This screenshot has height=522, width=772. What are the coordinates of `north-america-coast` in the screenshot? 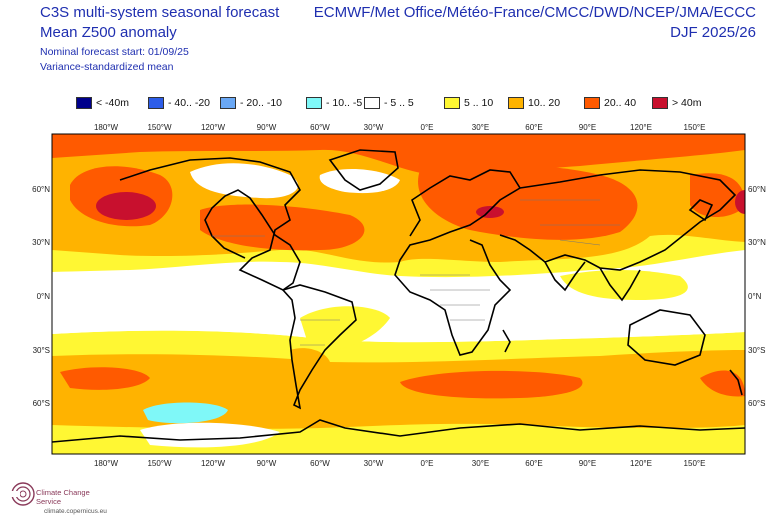 It's located at (210, 224).